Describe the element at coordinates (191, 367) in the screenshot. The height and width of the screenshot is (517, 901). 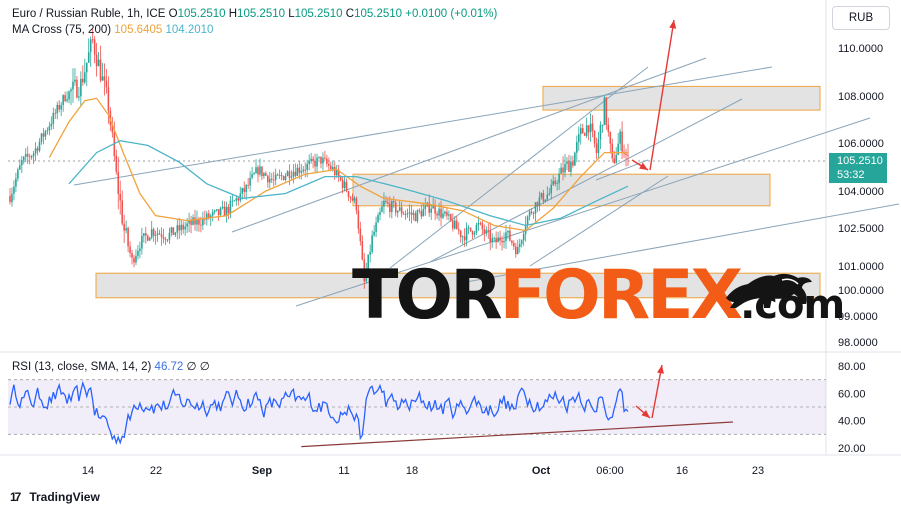
I see `rsi-eye-icon: ∅` at that location.